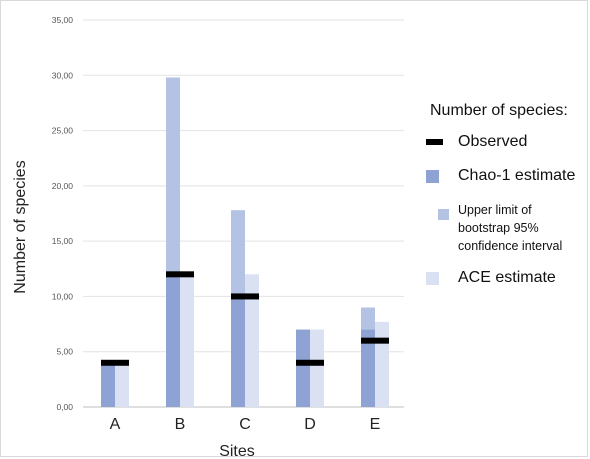 The image size is (590, 459). I want to click on legend-label-upper-limit-line-3: confidence interval, so click(510, 246).